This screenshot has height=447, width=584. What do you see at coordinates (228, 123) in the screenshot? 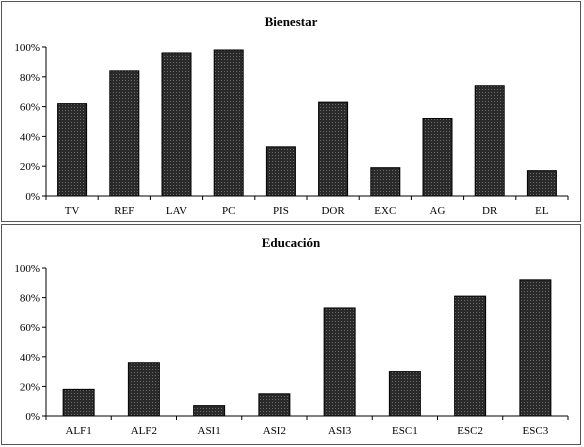
I see `bar-pc` at bounding box center [228, 123].